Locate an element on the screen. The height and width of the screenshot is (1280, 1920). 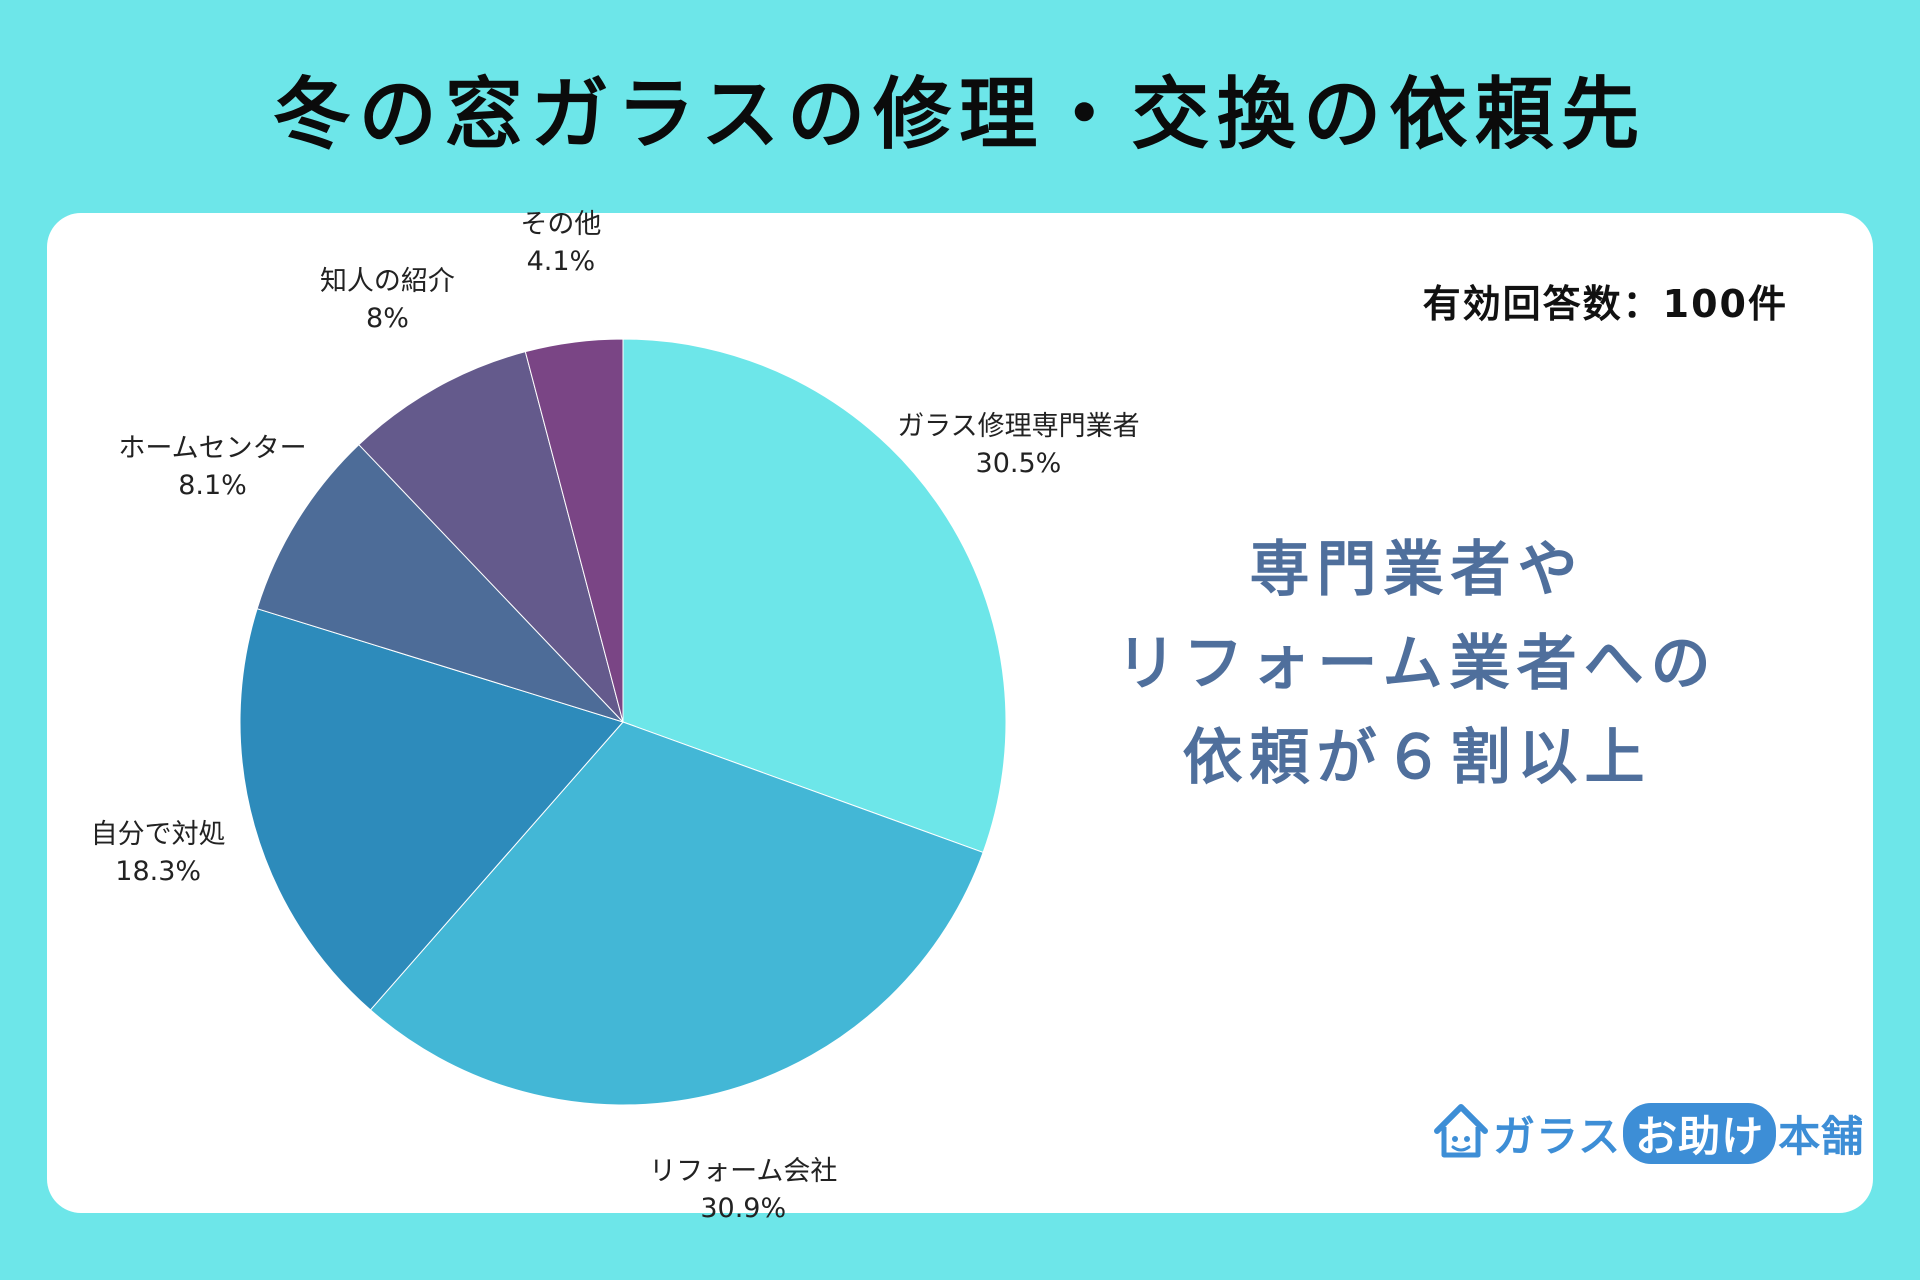
slice-label-name: 知人の紹介 is located at coordinates (387, 282).